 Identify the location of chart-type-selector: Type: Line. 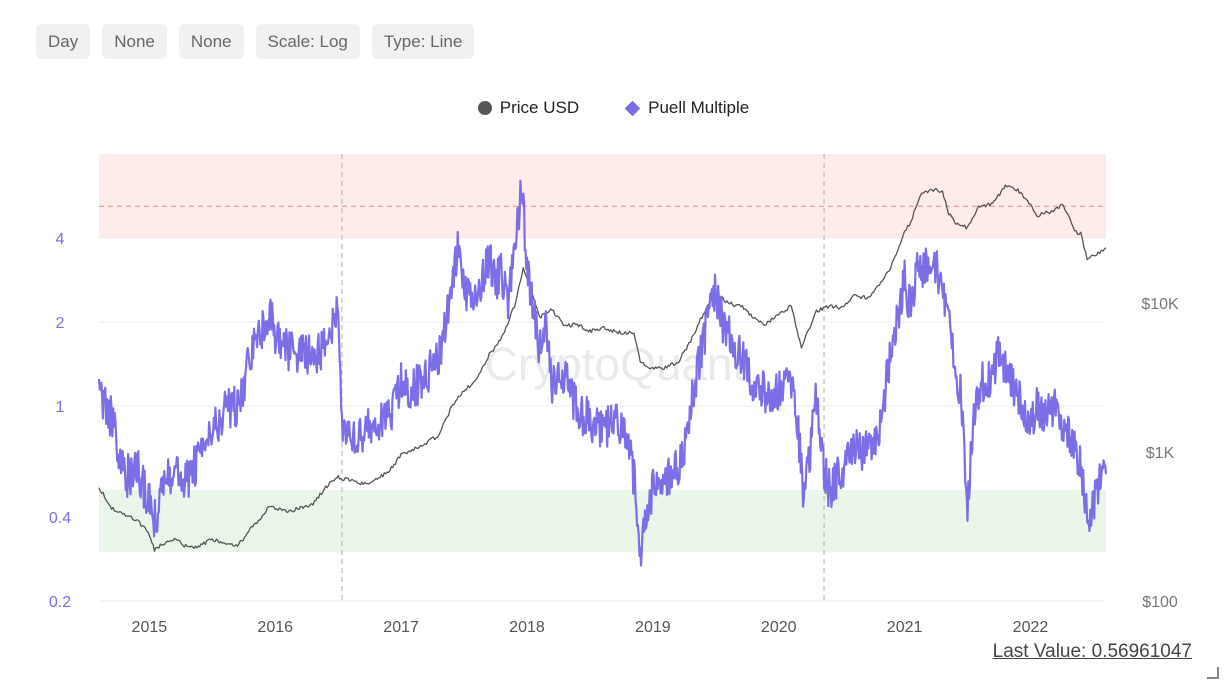
(423, 41).